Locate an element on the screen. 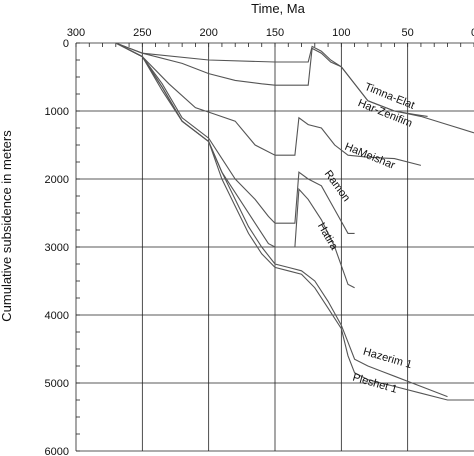 The width and height of the screenshot is (474, 456). series-label: Hazerim 1 is located at coordinates (387, 358).